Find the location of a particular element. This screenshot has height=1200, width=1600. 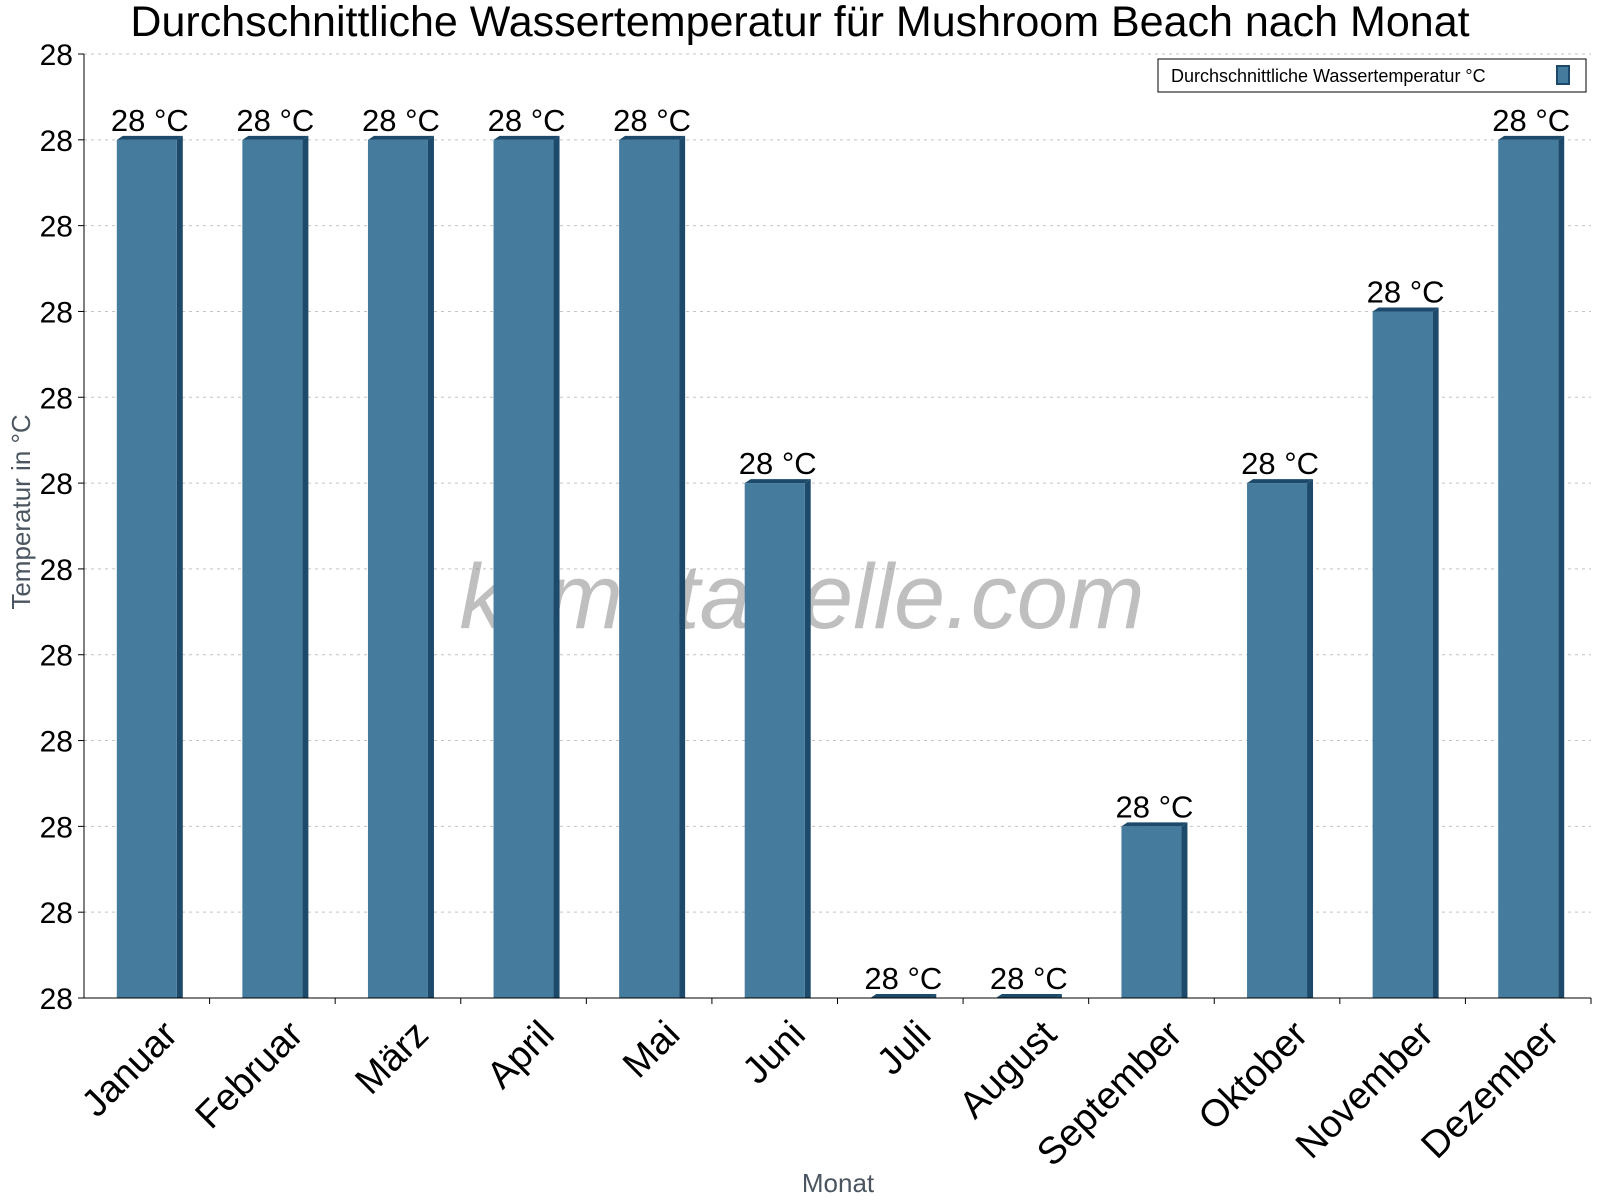

x-tick-label: Juli is located at coordinates (904, 1048).